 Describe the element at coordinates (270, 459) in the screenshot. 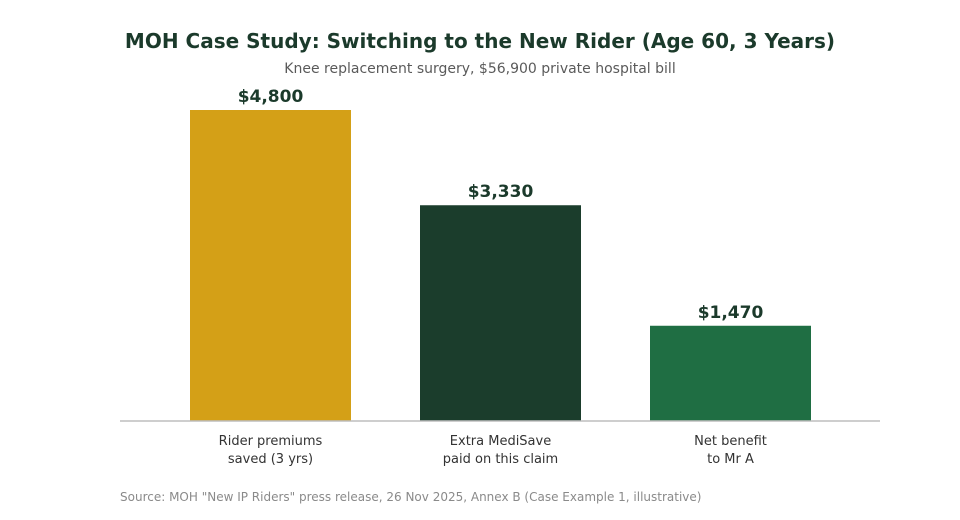

I see `category-label-1-line-2: saved (3 yrs)` at that location.